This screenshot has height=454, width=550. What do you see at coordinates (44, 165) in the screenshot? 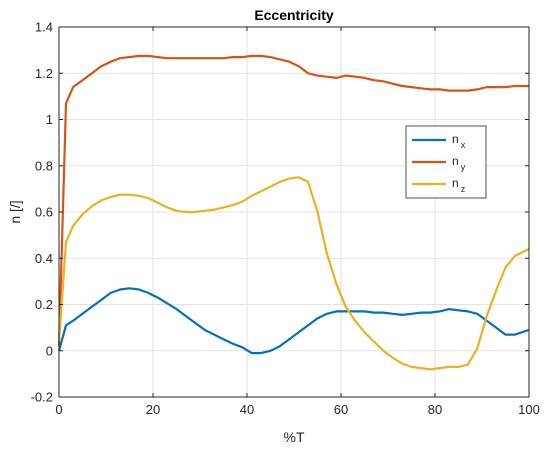
I see `y-tick-label-5: 0.8` at bounding box center [44, 165].